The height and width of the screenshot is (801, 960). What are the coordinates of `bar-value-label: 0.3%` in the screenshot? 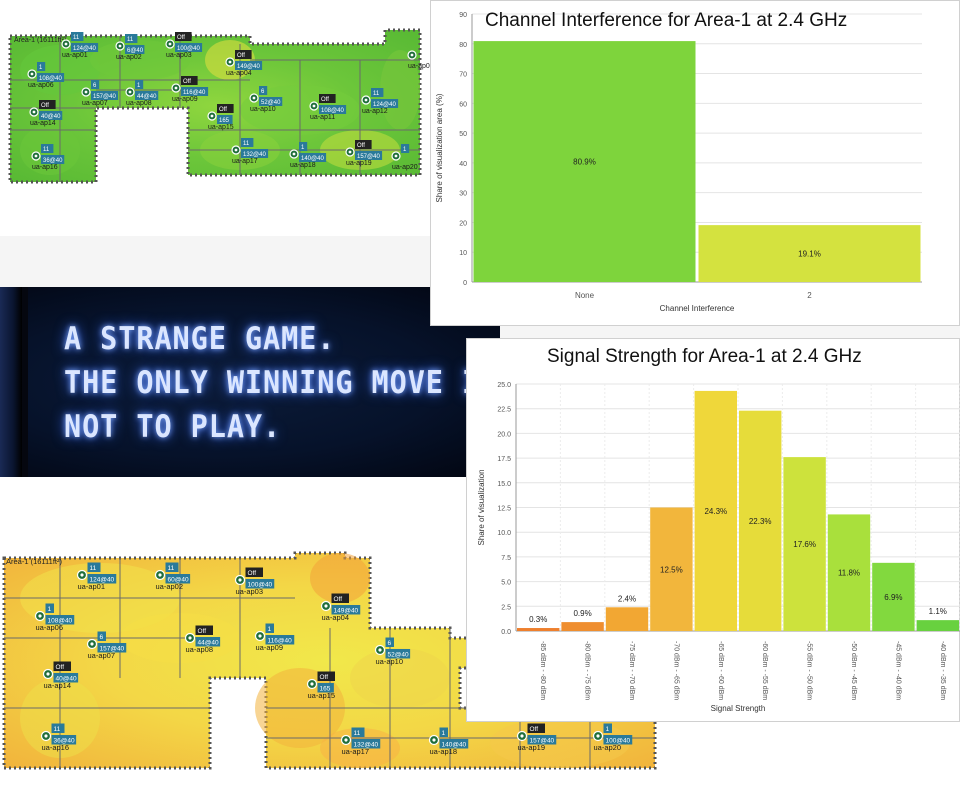 It's located at (538, 619).